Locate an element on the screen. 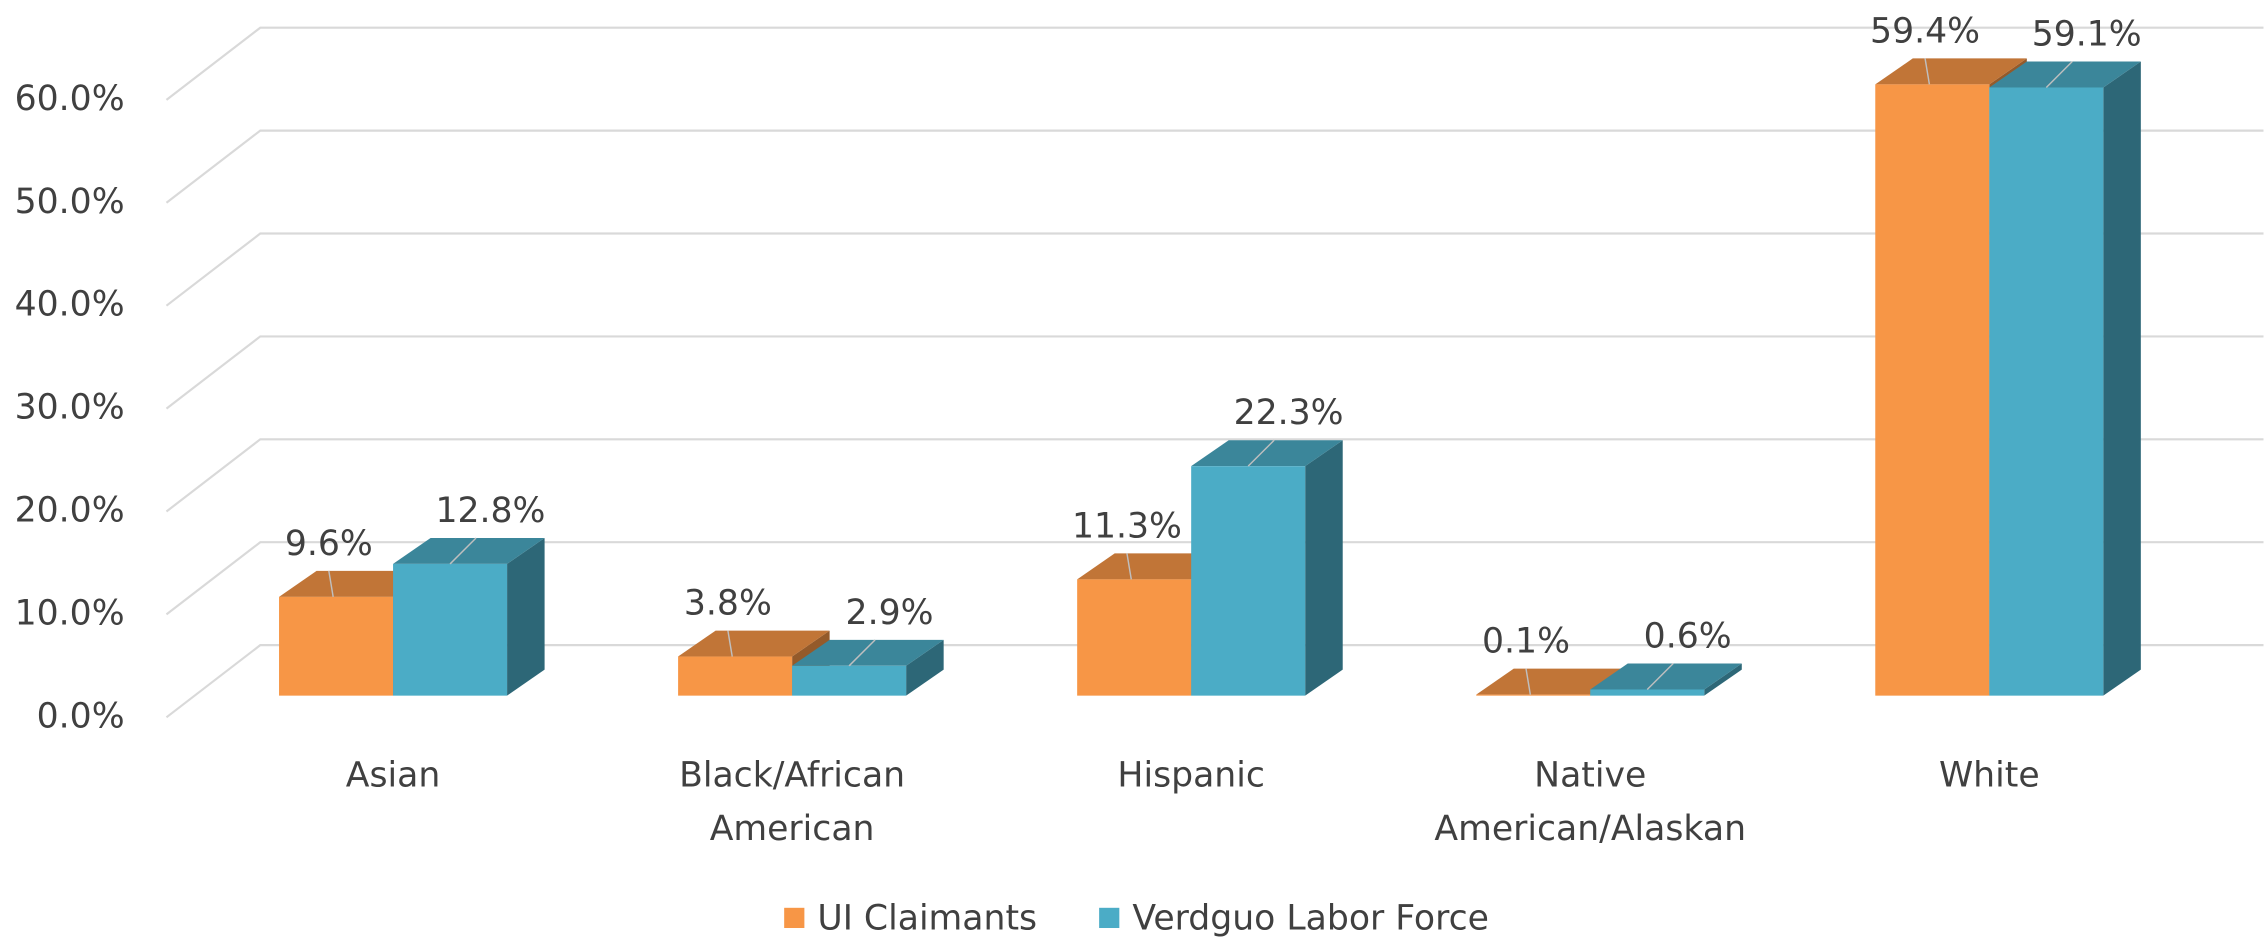  y-tick-label: 0.0% is located at coordinates (81, 716).